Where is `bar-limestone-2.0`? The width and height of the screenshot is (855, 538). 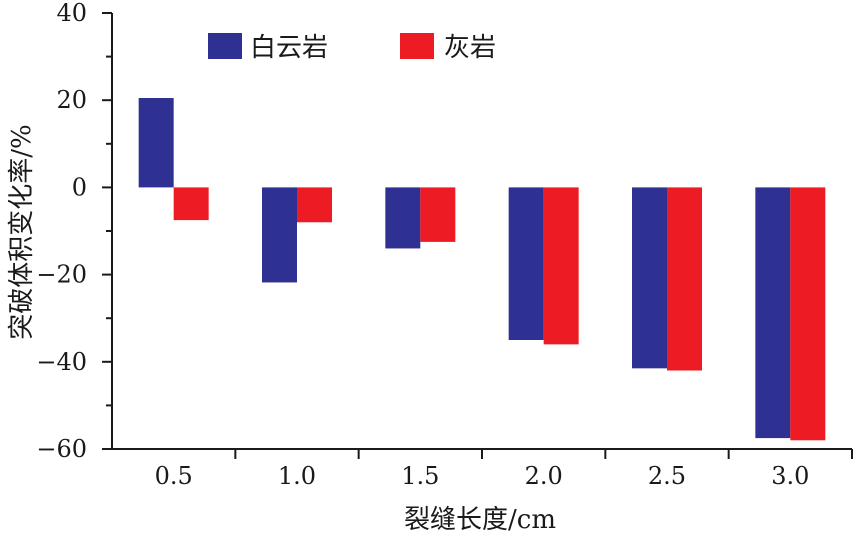 bar-limestone-2.0 is located at coordinates (561, 266).